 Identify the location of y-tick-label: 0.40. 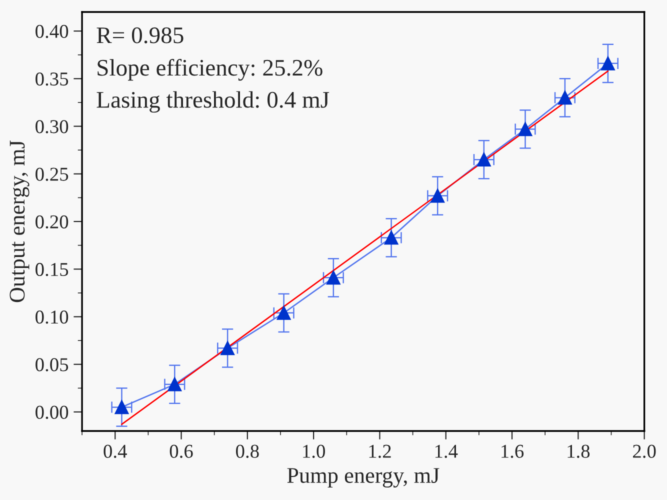
(52, 31).